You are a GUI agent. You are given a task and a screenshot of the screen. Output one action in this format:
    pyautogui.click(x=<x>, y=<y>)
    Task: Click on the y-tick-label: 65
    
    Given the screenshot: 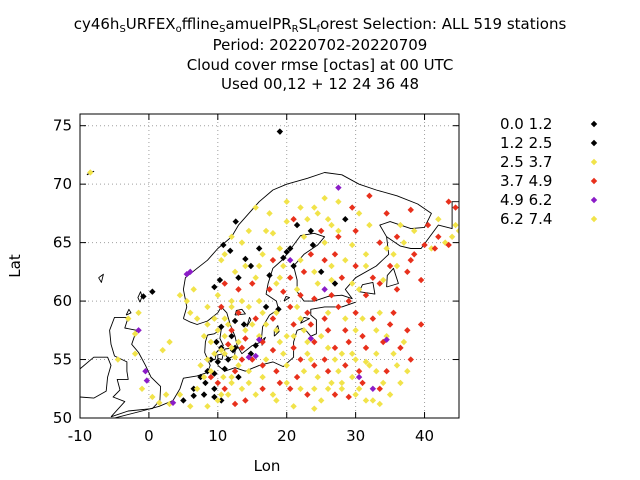 What is the action you would take?
    pyautogui.click(x=62, y=243)
    